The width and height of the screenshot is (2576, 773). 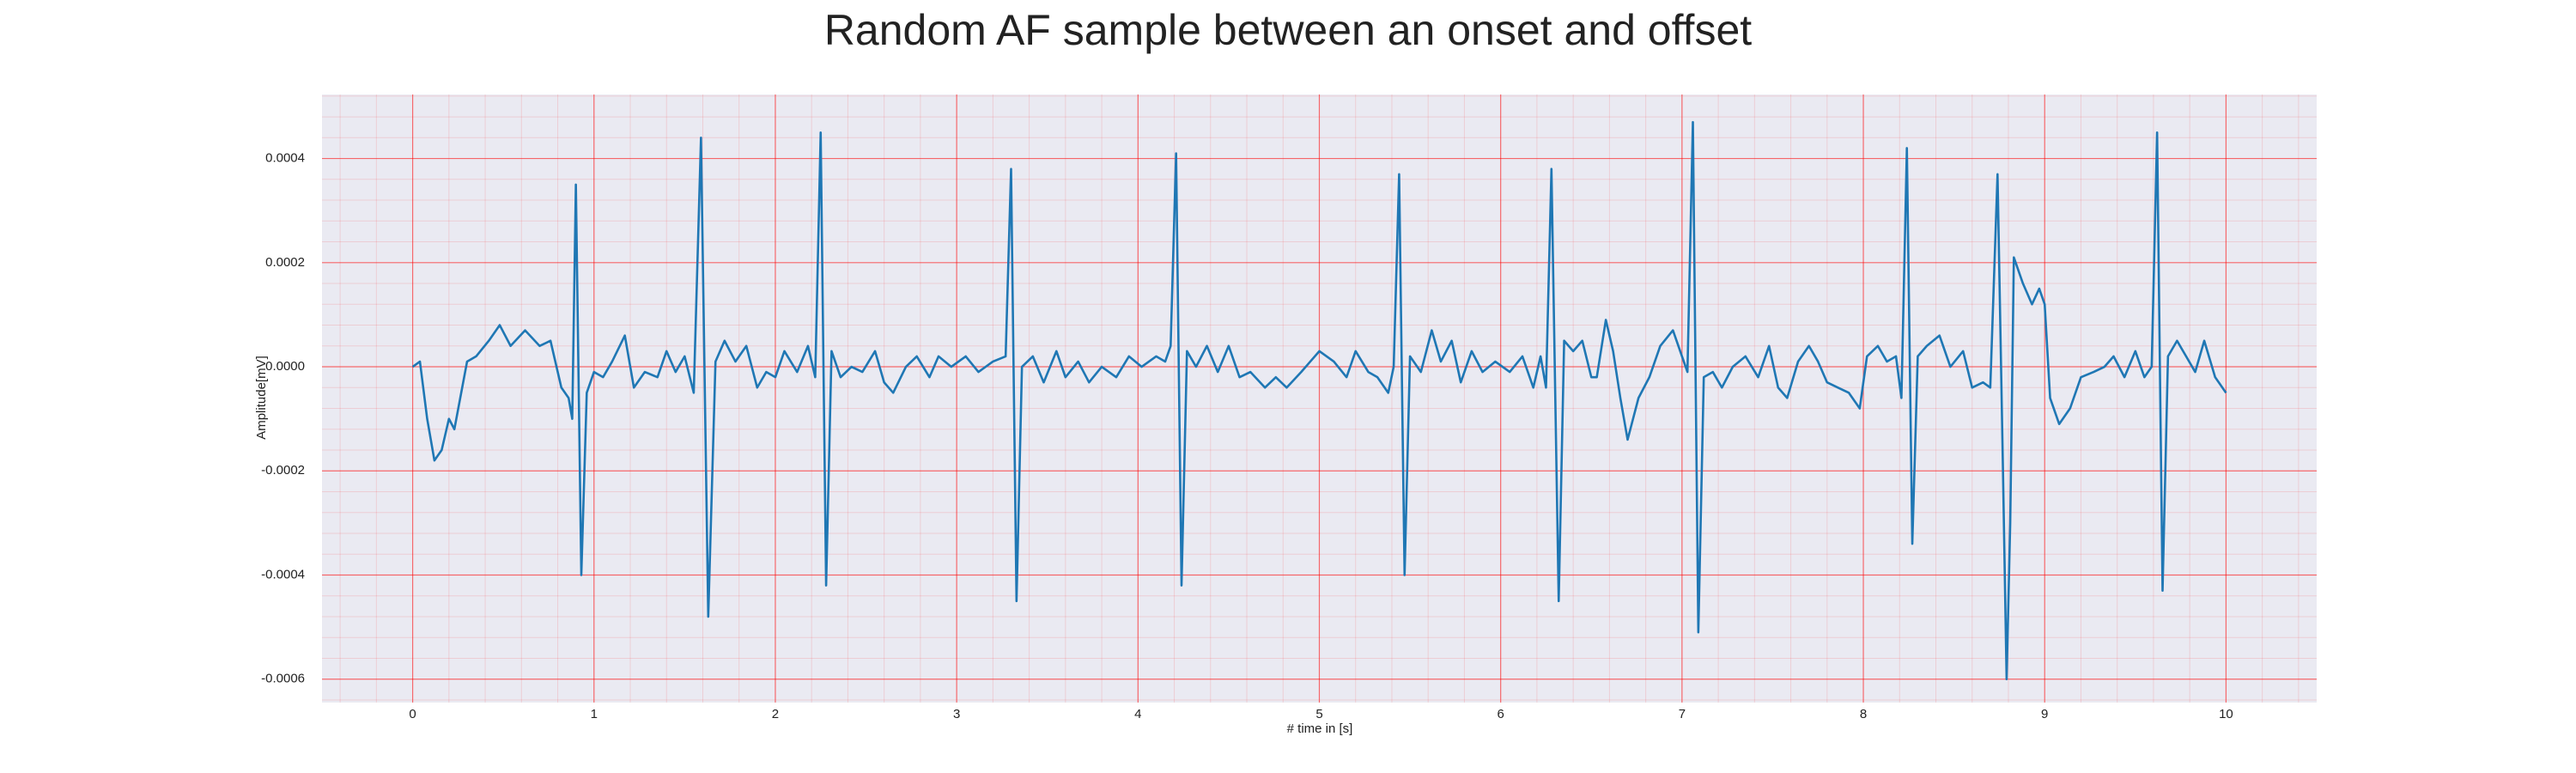 What do you see at coordinates (2226, 714) in the screenshot?
I see `x-tick-label: 10` at bounding box center [2226, 714].